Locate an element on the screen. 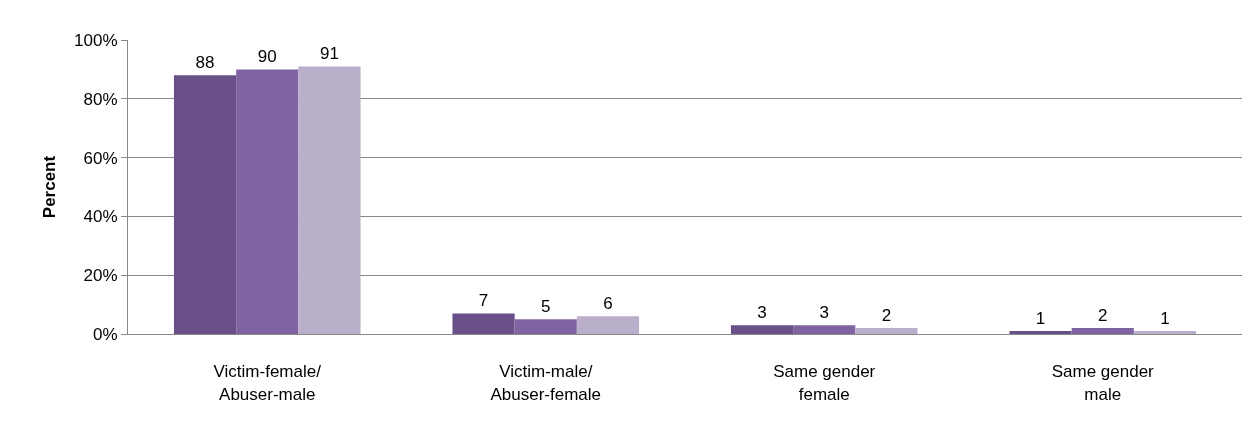  data-label: 88 is located at coordinates (205, 63).